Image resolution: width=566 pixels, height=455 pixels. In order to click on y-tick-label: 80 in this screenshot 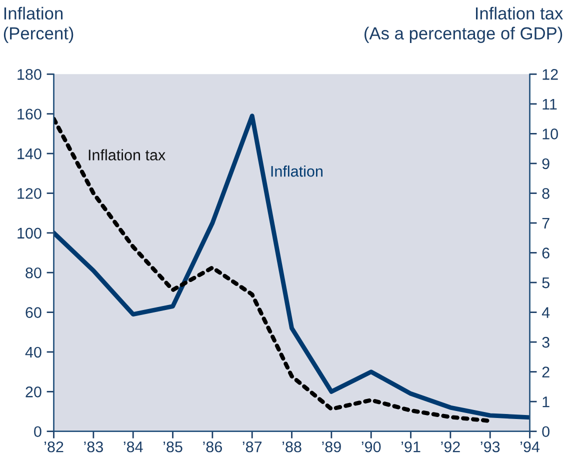, I will do `click(34, 272)`.